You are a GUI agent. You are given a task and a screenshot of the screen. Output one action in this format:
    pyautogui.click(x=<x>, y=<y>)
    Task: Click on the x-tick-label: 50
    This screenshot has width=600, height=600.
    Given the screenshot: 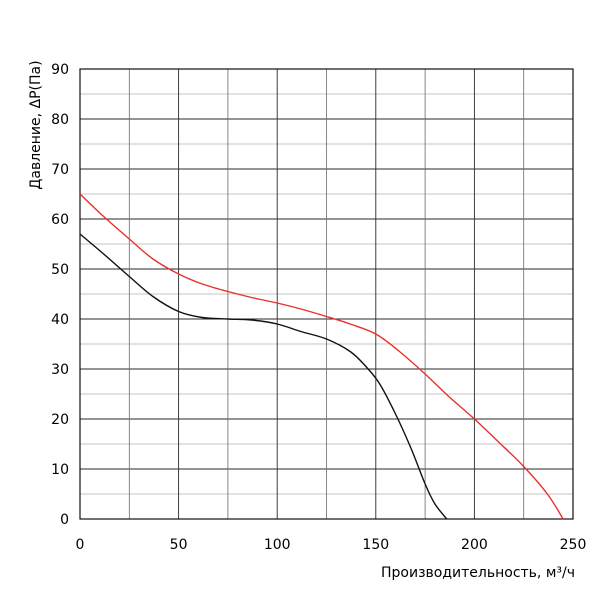 What is the action you would take?
    pyautogui.click(x=179, y=545)
    